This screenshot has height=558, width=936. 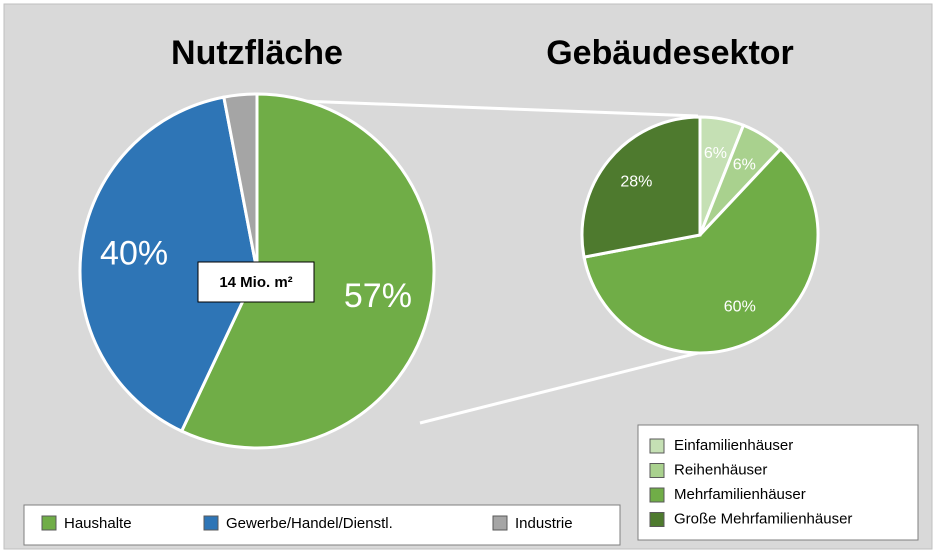 What do you see at coordinates (720, 469) in the screenshot?
I see `legend-label: Reihenhäuser` at bounding box center [720, 469].